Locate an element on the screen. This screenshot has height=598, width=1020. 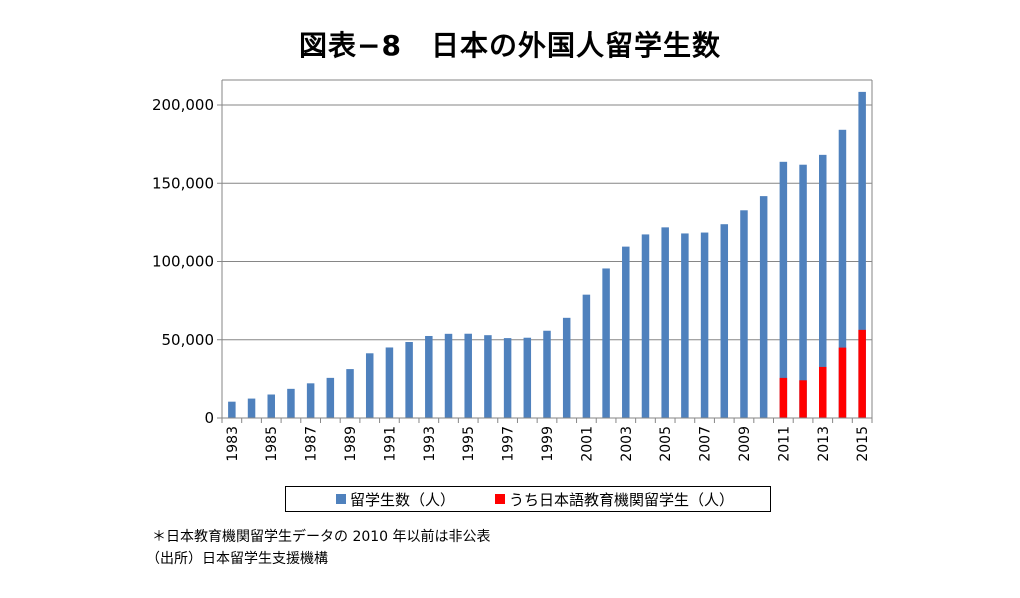
legend-label-students: 留学生数（人） is located at coordinates (403, 499).